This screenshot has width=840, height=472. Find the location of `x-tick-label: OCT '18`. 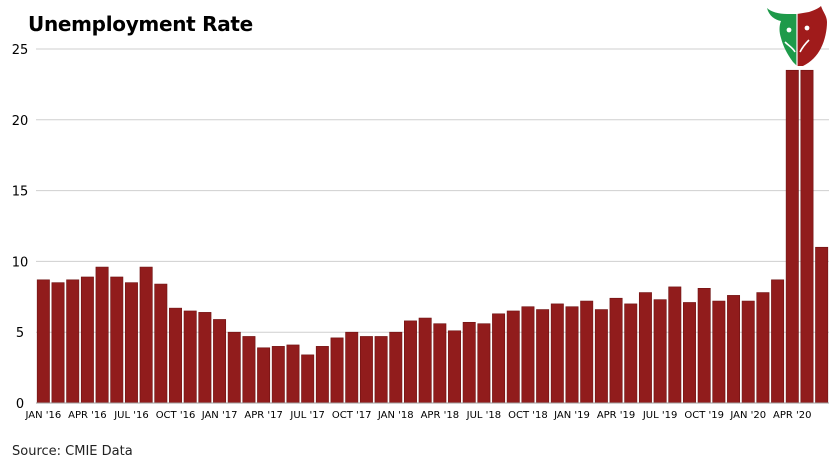

x-tick-label: OCT '18 is located at coordinates (528, 415).